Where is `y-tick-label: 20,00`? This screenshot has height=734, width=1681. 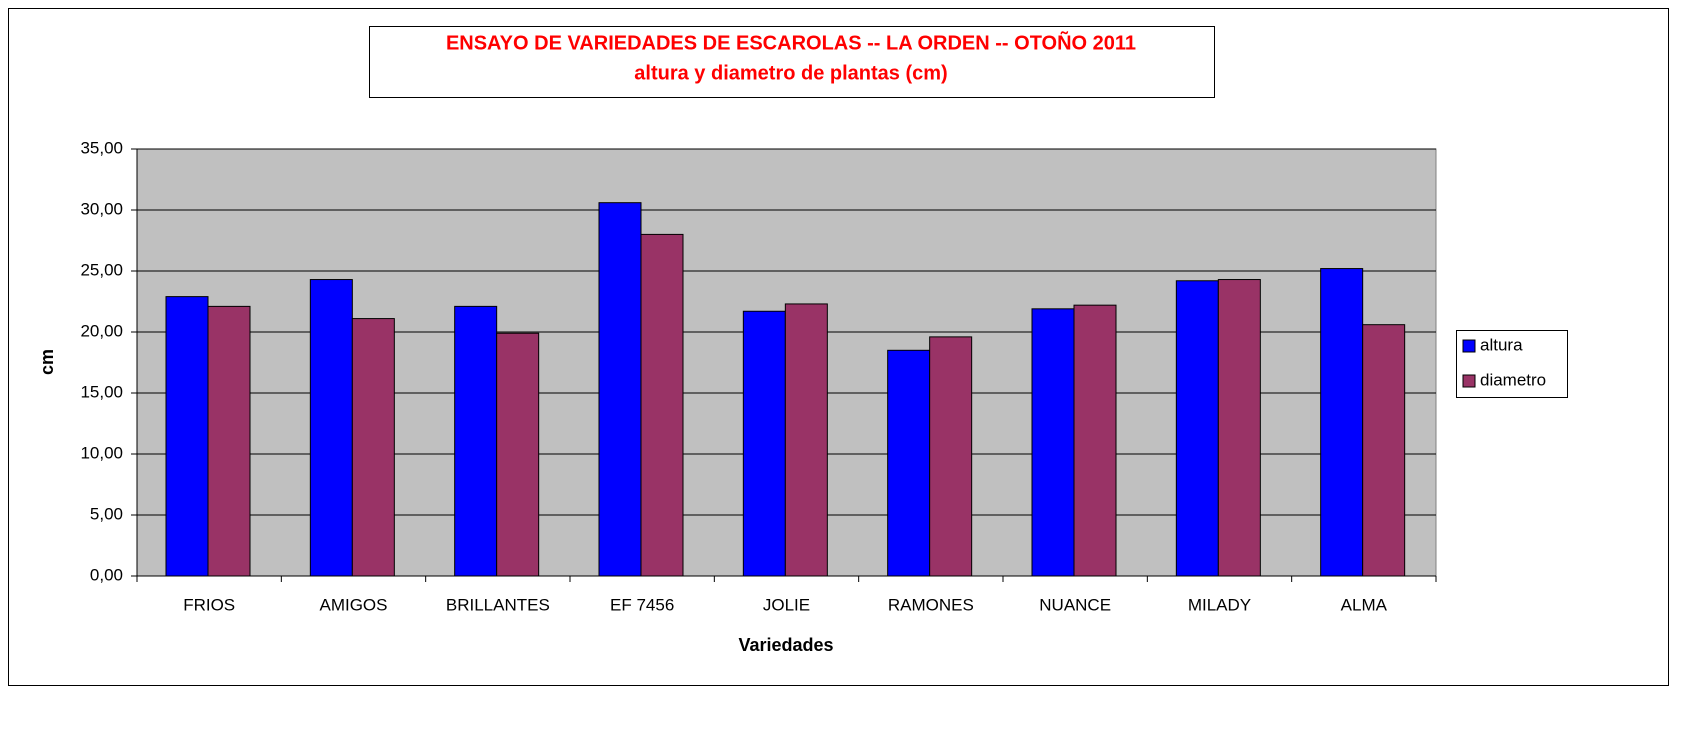 y-tick-label: 20,00 is located at coordinates (101, 330).